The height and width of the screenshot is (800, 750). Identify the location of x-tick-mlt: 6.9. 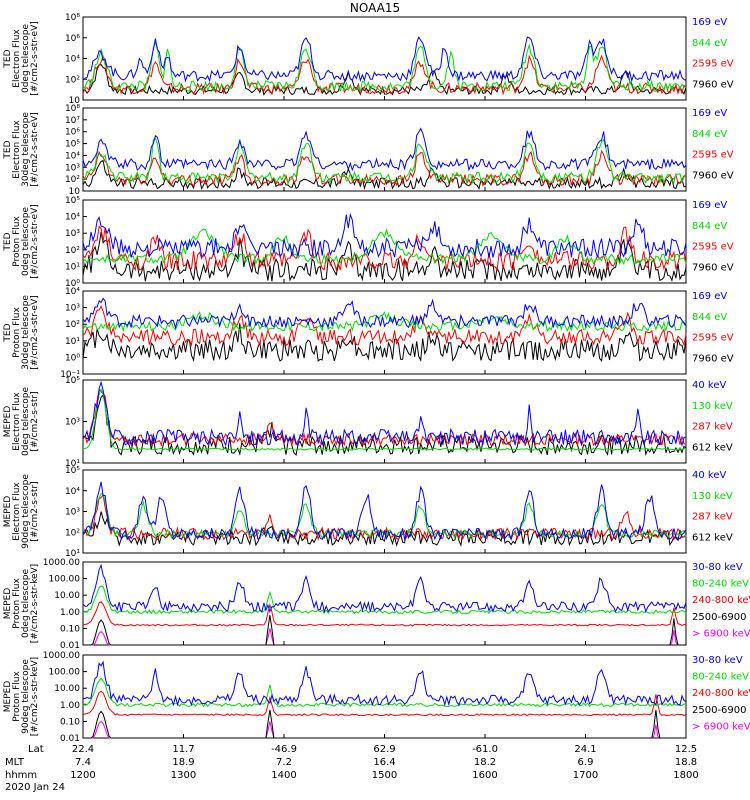
(586, 762).